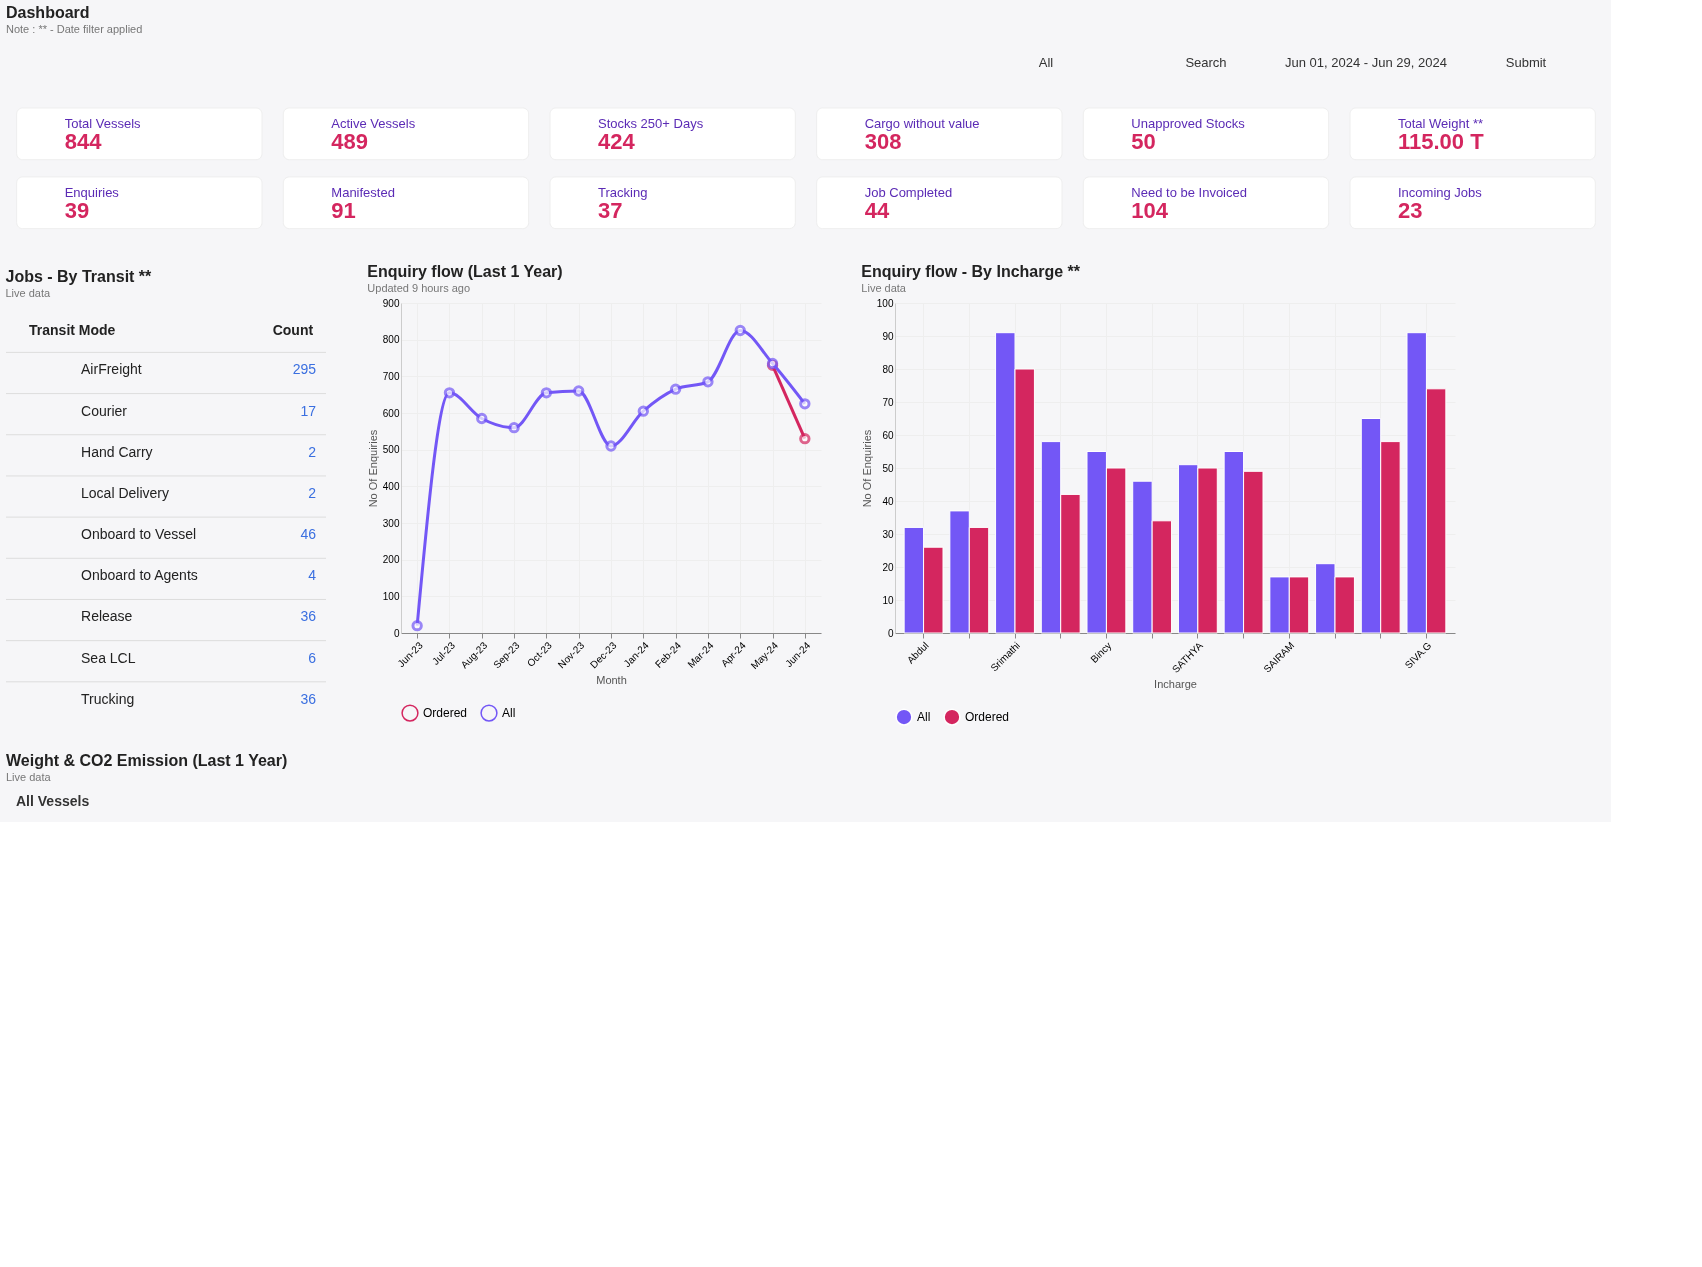 This screenshot has width=1702, height=1267. What do you see at coordinates (419, 288) in the screenshot?
I see `chart-subtitle: Updated 9 hours ago` at bounding box center [419, 288].